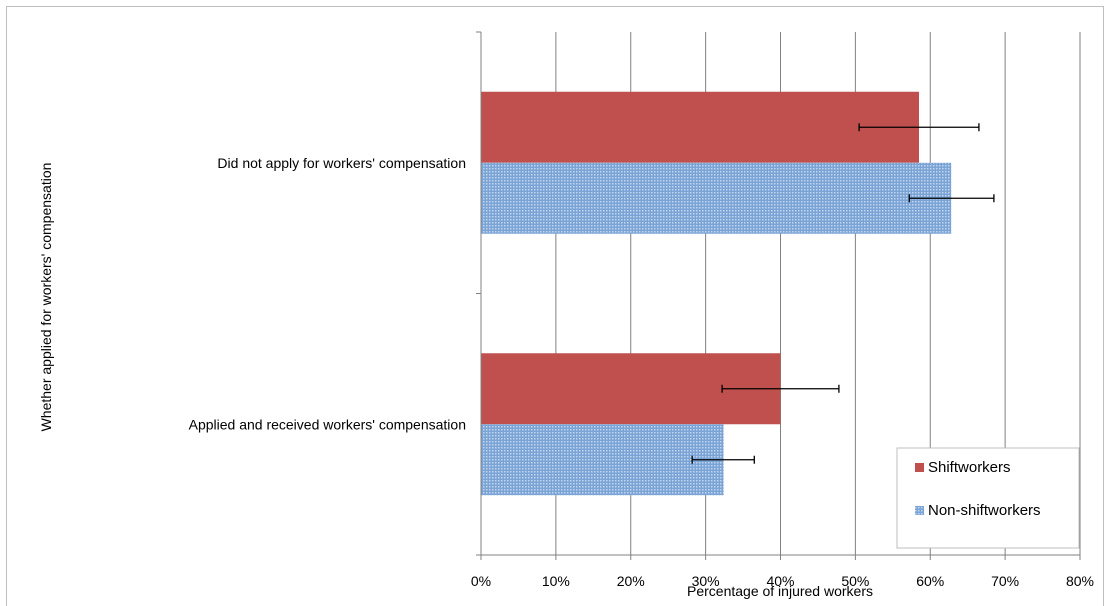  I want to click on legend-box, so click(988, 498).